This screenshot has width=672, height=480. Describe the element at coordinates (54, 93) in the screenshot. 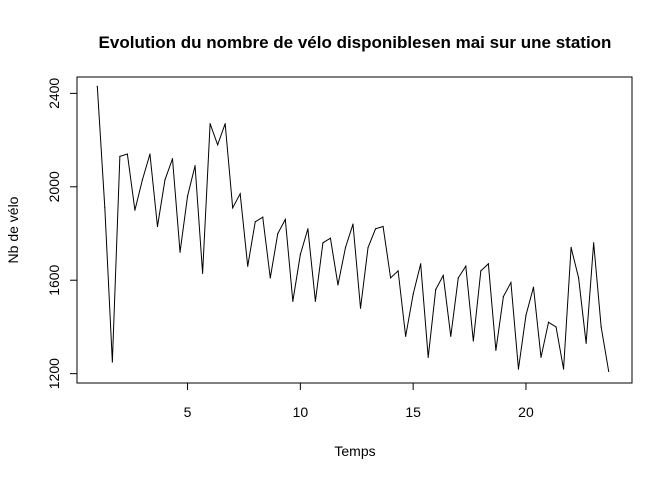

I see `y-tick-label: 2400` at that location.